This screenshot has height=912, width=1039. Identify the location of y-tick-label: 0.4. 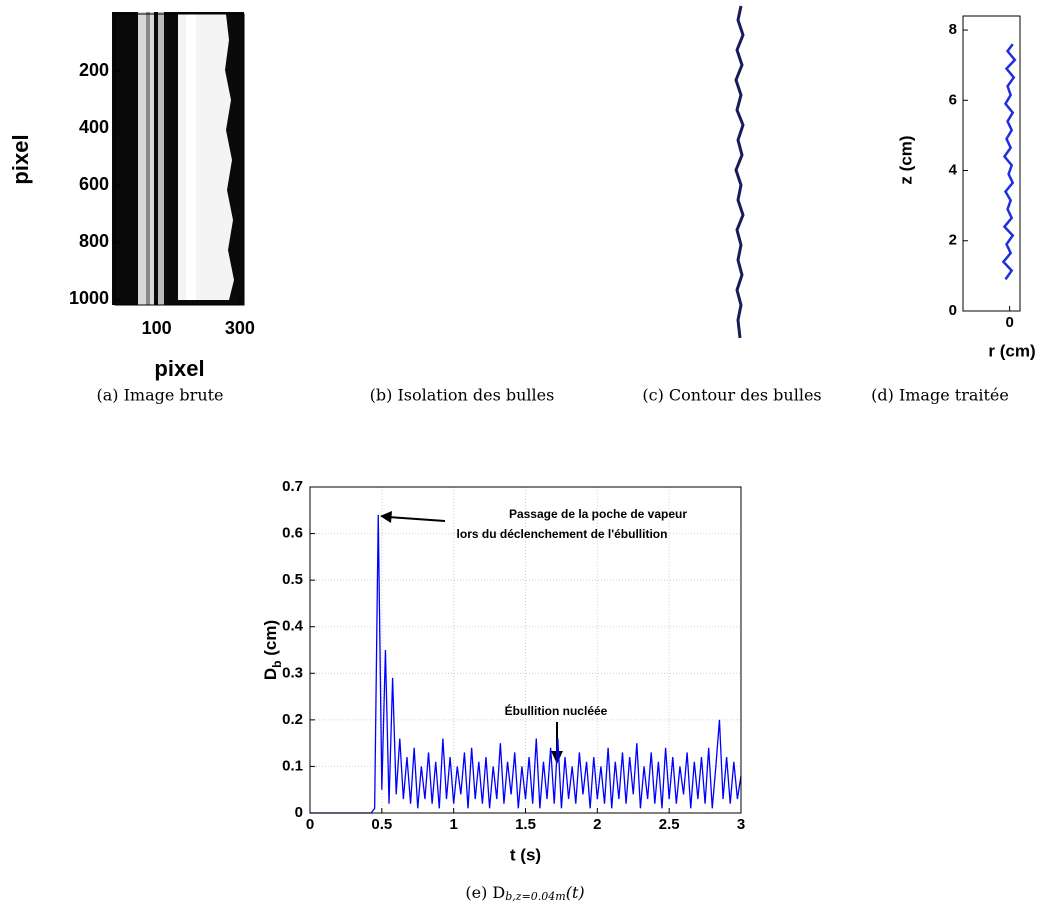
(293, 626).